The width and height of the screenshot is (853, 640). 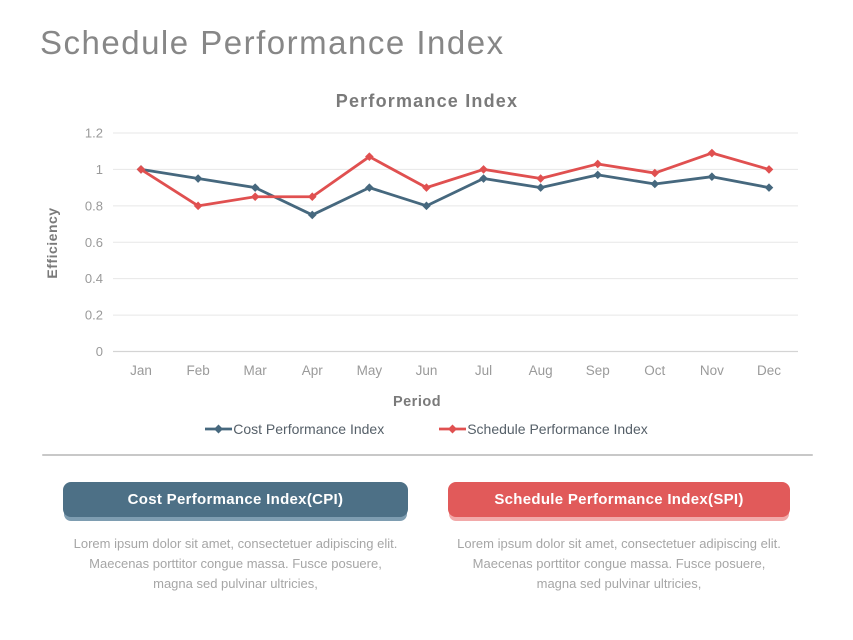 What do you see at coordinates (654, 370) in the screenshot?
I see `x-tick-label: Oct` at bounding box center [654, 370].